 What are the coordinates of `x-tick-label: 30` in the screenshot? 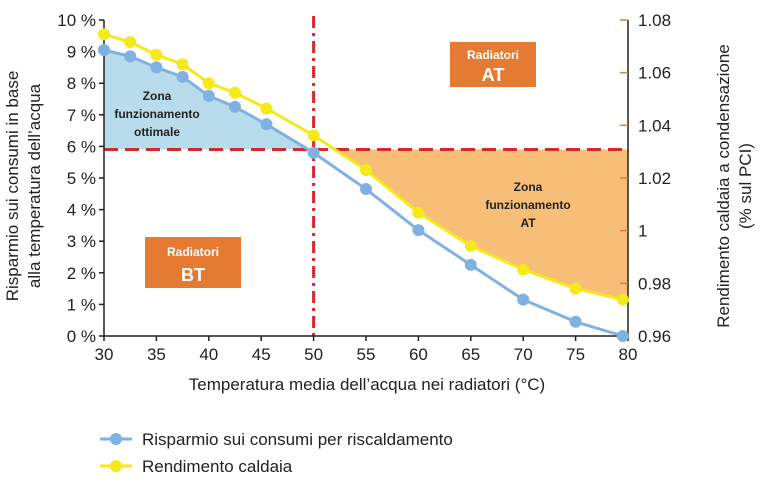 It's located at (104, 354).